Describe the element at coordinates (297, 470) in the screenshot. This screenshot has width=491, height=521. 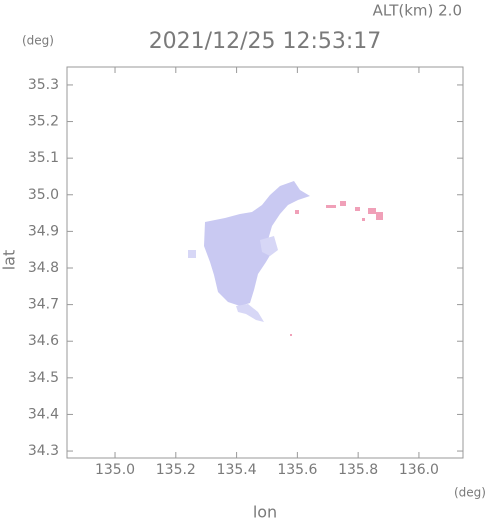
I see `x-tick-label: 135.6` at that location.